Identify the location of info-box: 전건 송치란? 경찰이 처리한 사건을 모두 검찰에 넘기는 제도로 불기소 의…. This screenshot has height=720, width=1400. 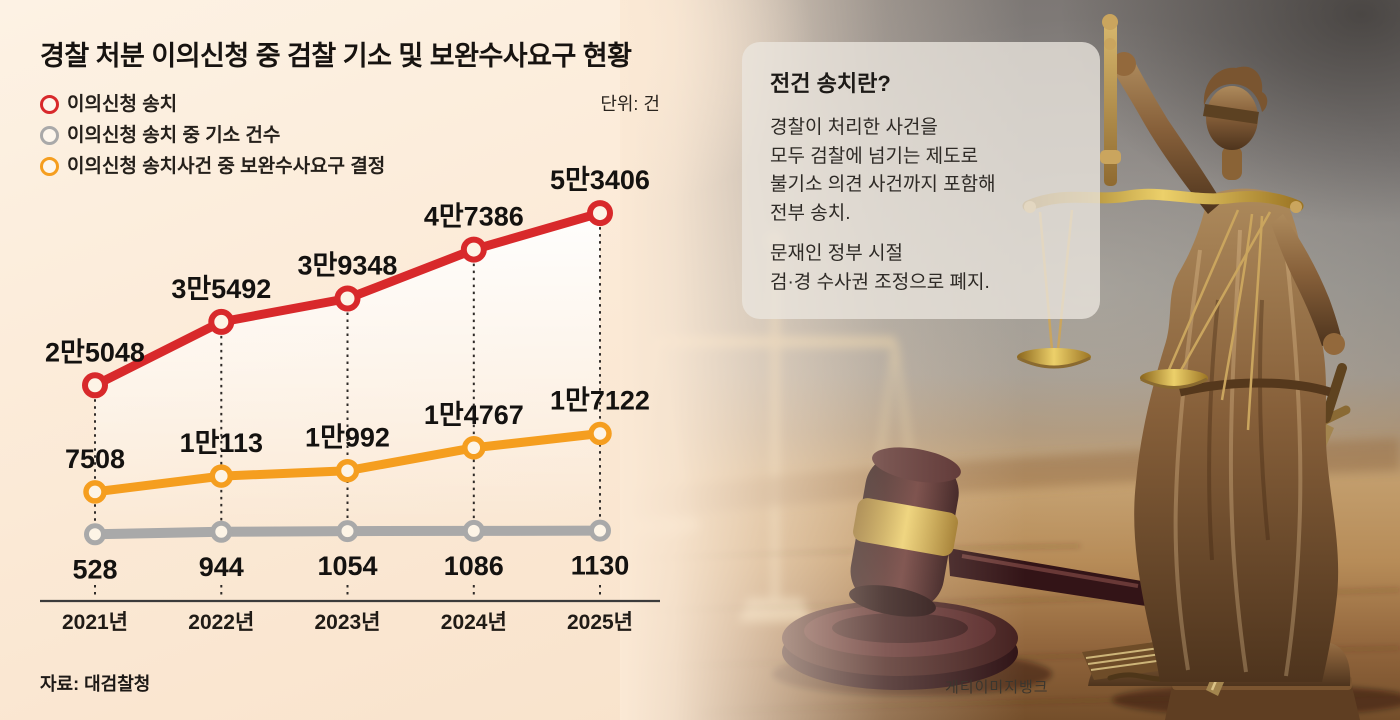
(921, 180).